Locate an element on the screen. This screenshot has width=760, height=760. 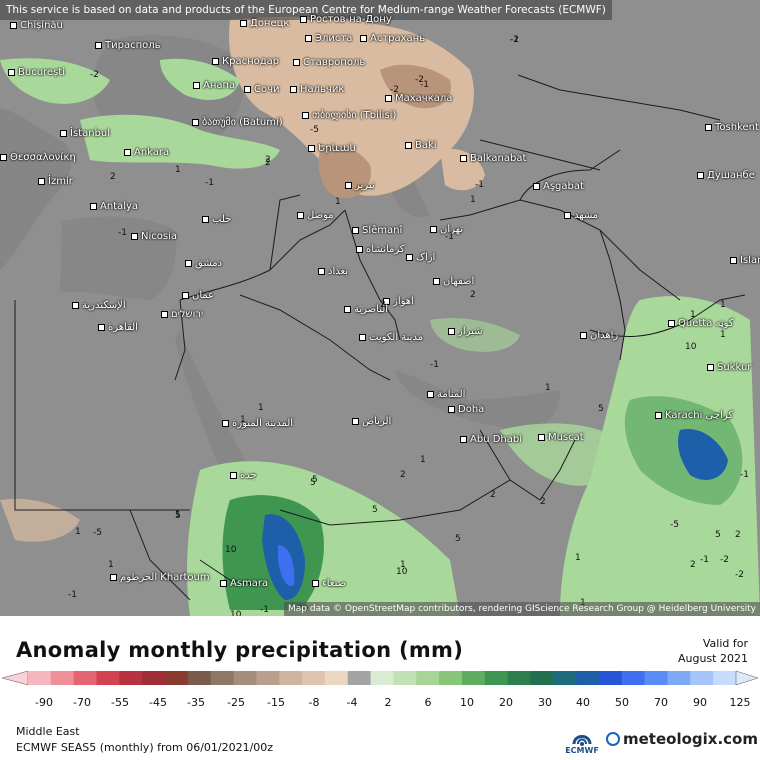
ecmwf-logo: ECMWF is located at coordinates (582, 742).